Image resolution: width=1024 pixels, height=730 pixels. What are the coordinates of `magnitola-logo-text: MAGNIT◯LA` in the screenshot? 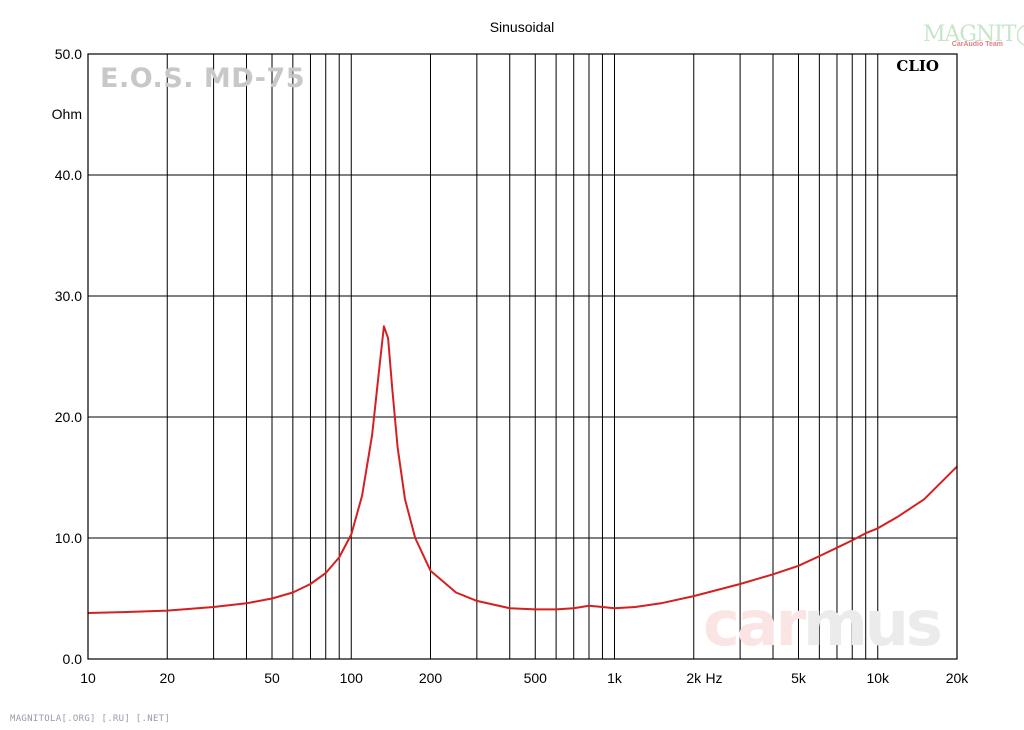 It's located at (973, 34).